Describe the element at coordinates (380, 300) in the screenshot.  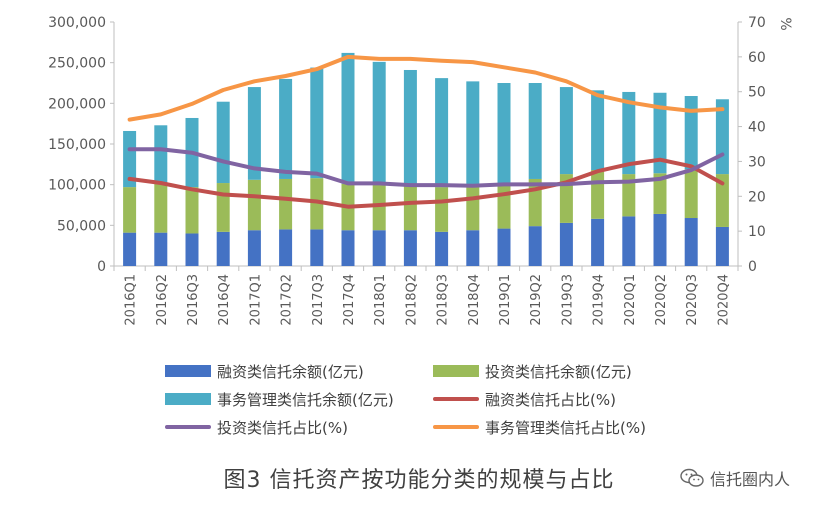
I see `x-tick-label: 2018Q1` at that location.